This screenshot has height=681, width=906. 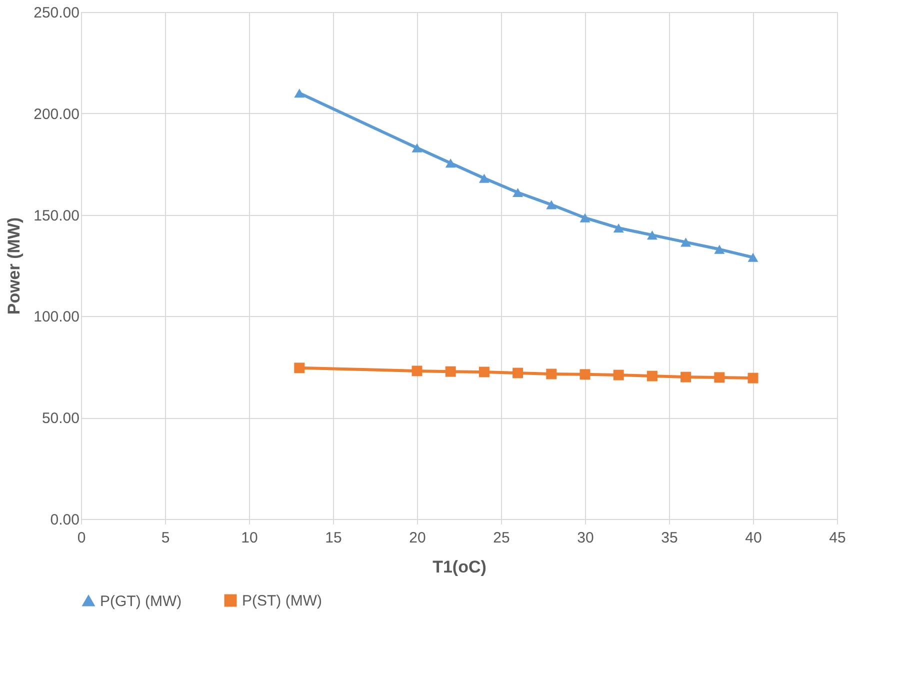 What do you see at coordinates (669, 538) in the screenshot?
I see `x-tick-label: 35` at bounding box center [669, 538].